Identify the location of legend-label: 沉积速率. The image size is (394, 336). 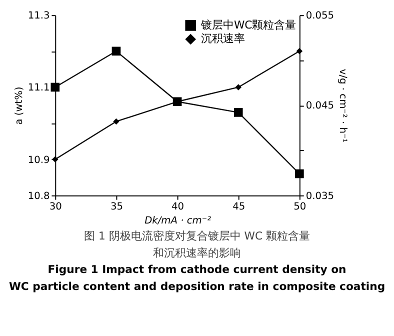
(222, 39).